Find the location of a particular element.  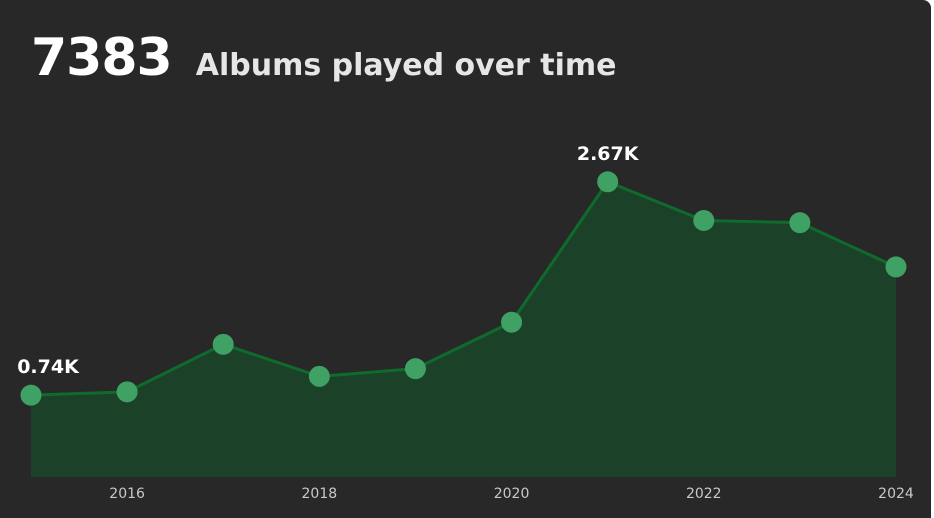

data-point-2017 is located at coordinates (223, 344).